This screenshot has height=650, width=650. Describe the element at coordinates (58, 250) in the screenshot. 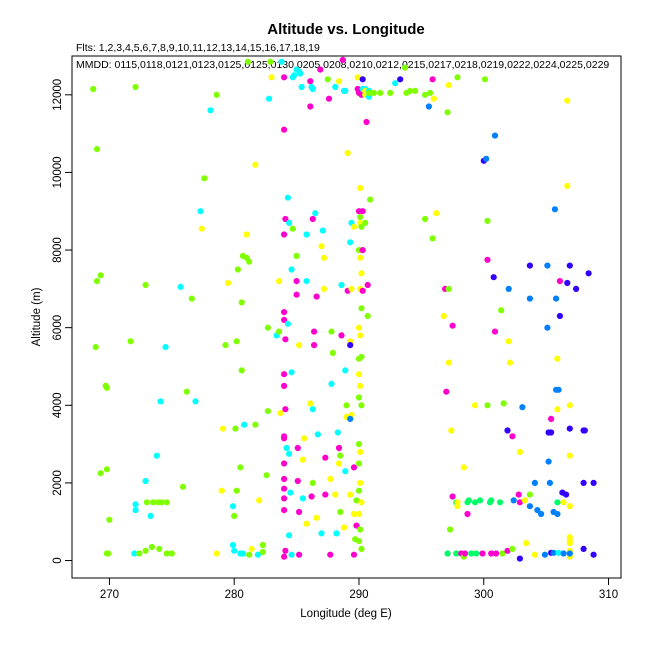

I see `y-tick-label: 8000` at that location.